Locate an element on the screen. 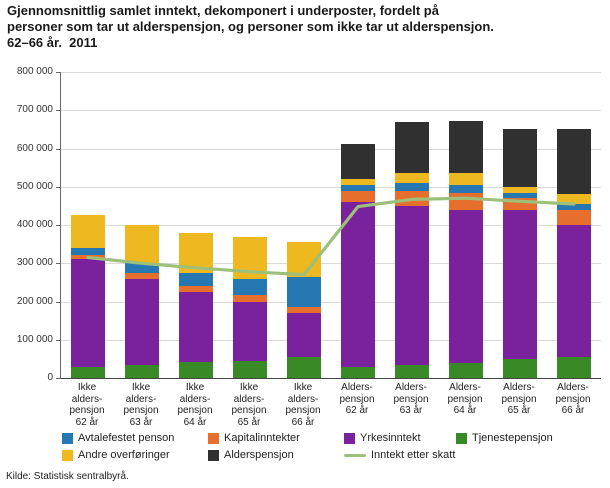 The width and height of the screenshot is (610, 488). legend-label: Andre overføringer is located at coordinates (124, 455).